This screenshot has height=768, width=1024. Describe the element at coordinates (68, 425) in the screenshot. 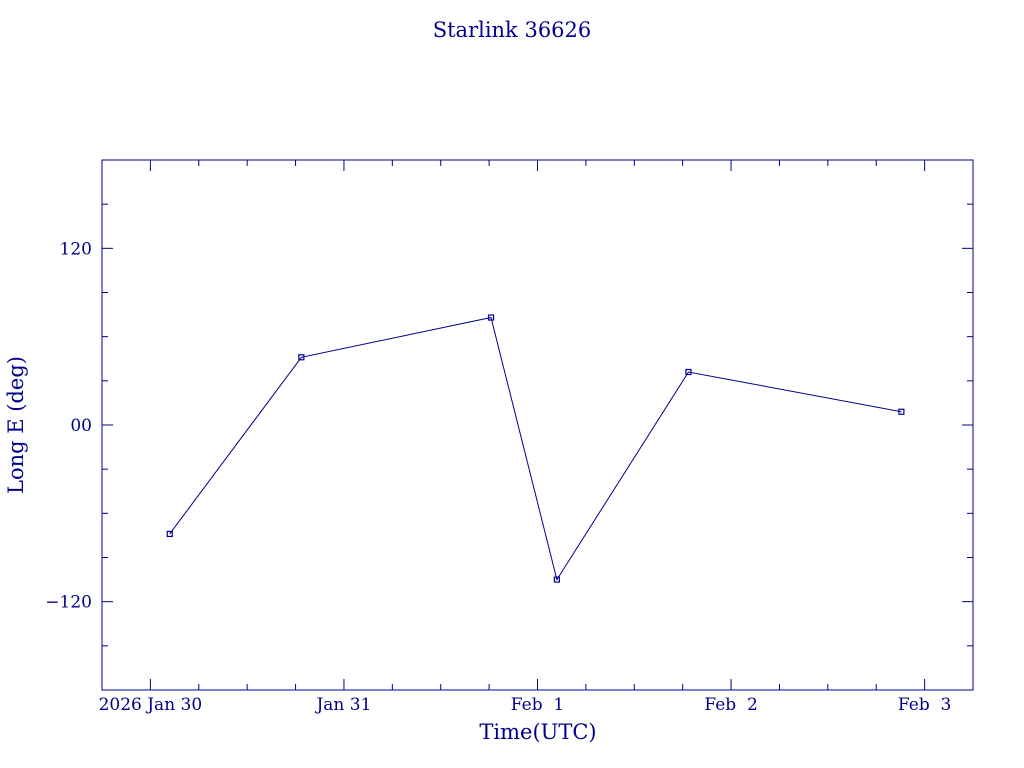

I see `y-tick-labels: 120 00 −120` at that location.